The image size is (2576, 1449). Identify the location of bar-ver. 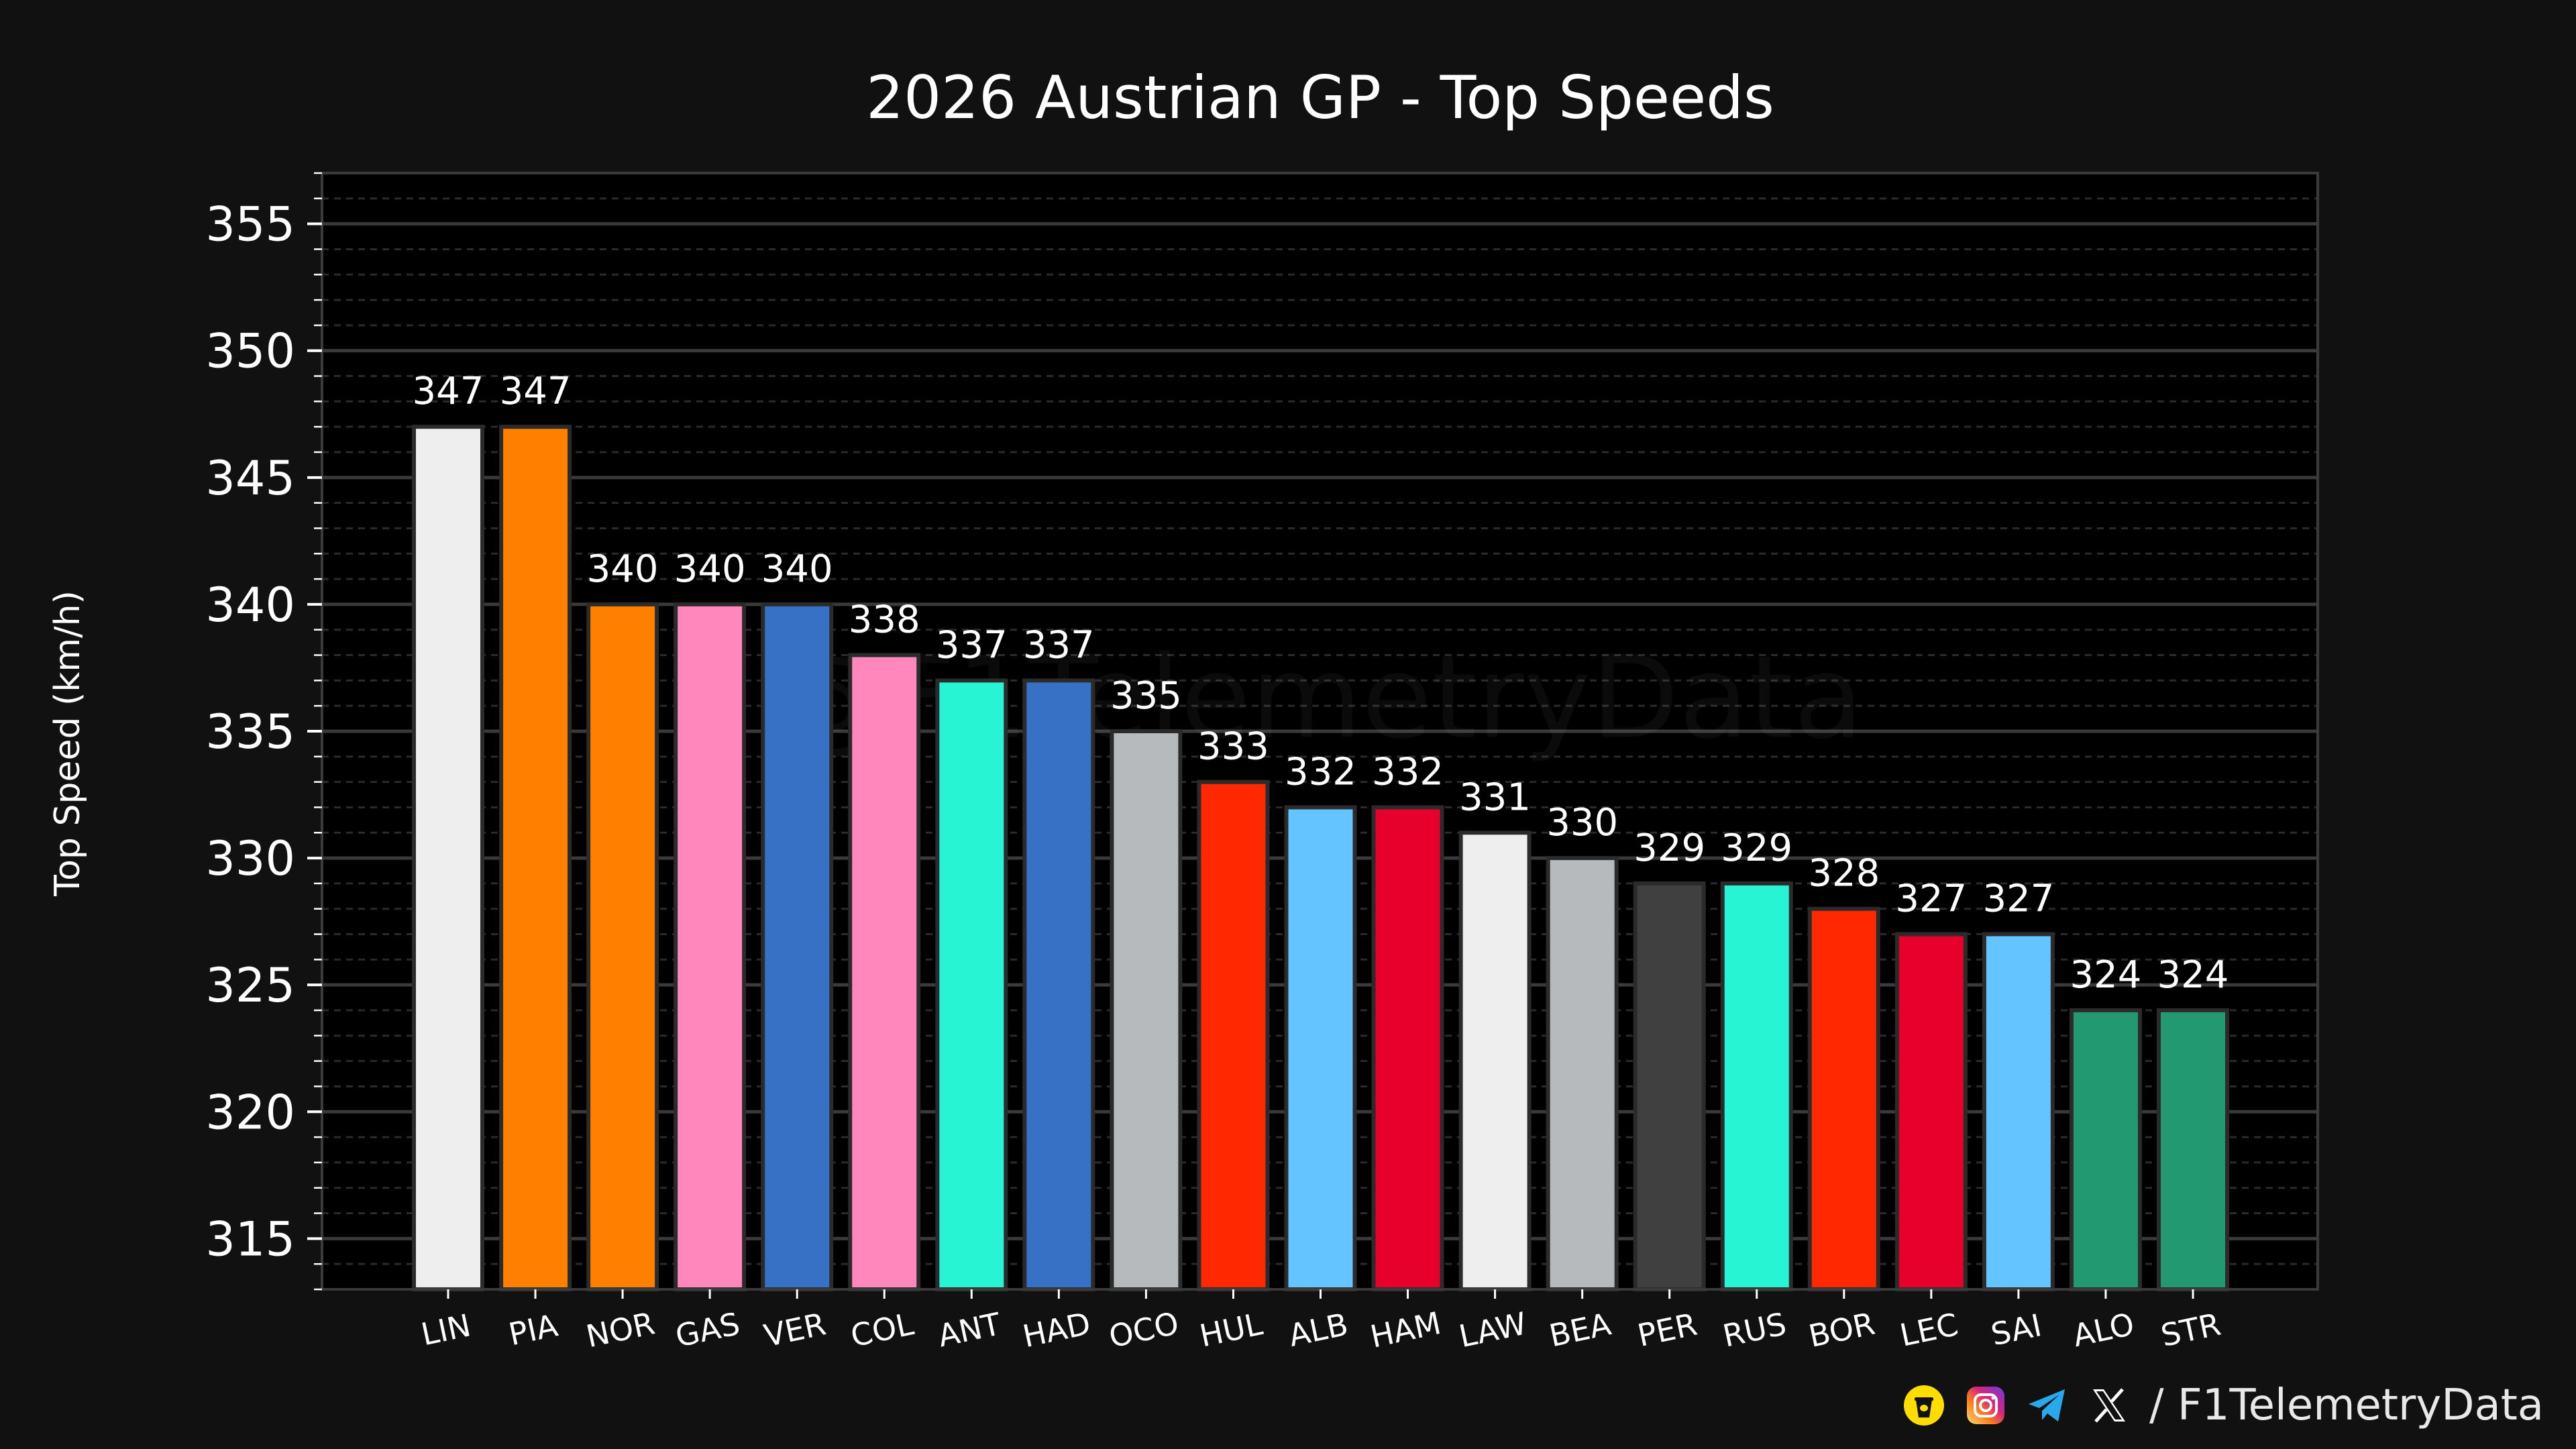
(797, 946).